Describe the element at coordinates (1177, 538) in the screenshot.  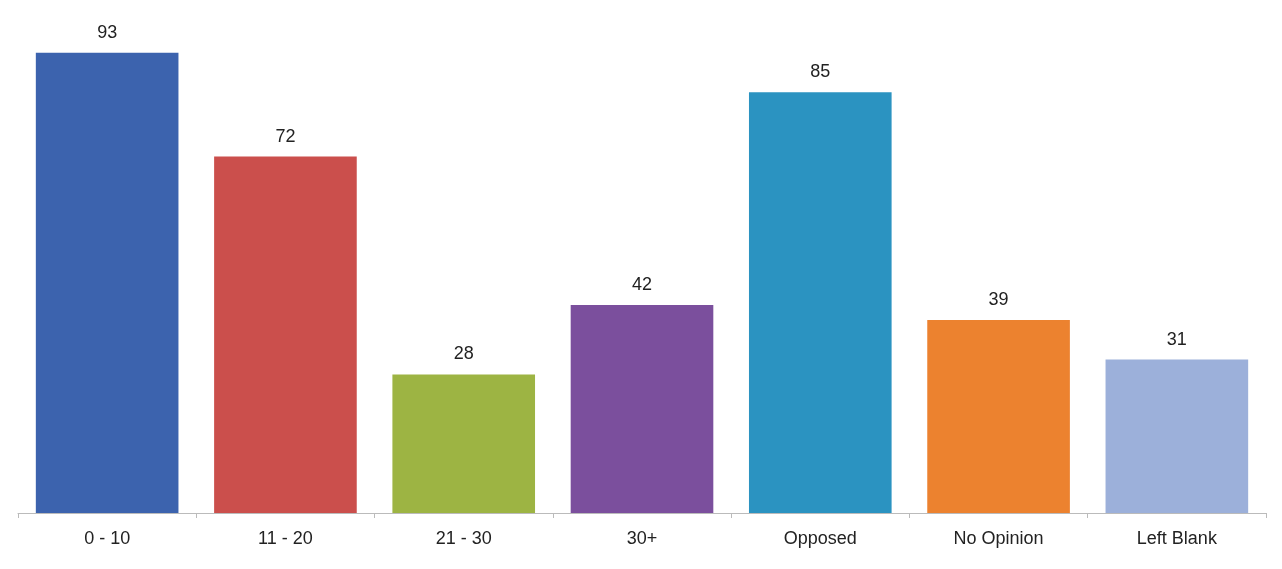
I see `x-tick-label: Left Blank` at that location.